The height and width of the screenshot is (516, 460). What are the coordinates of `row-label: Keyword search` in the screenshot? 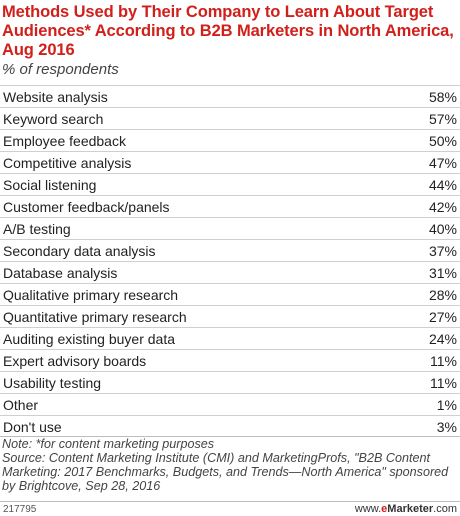 It's located at (53, 119).